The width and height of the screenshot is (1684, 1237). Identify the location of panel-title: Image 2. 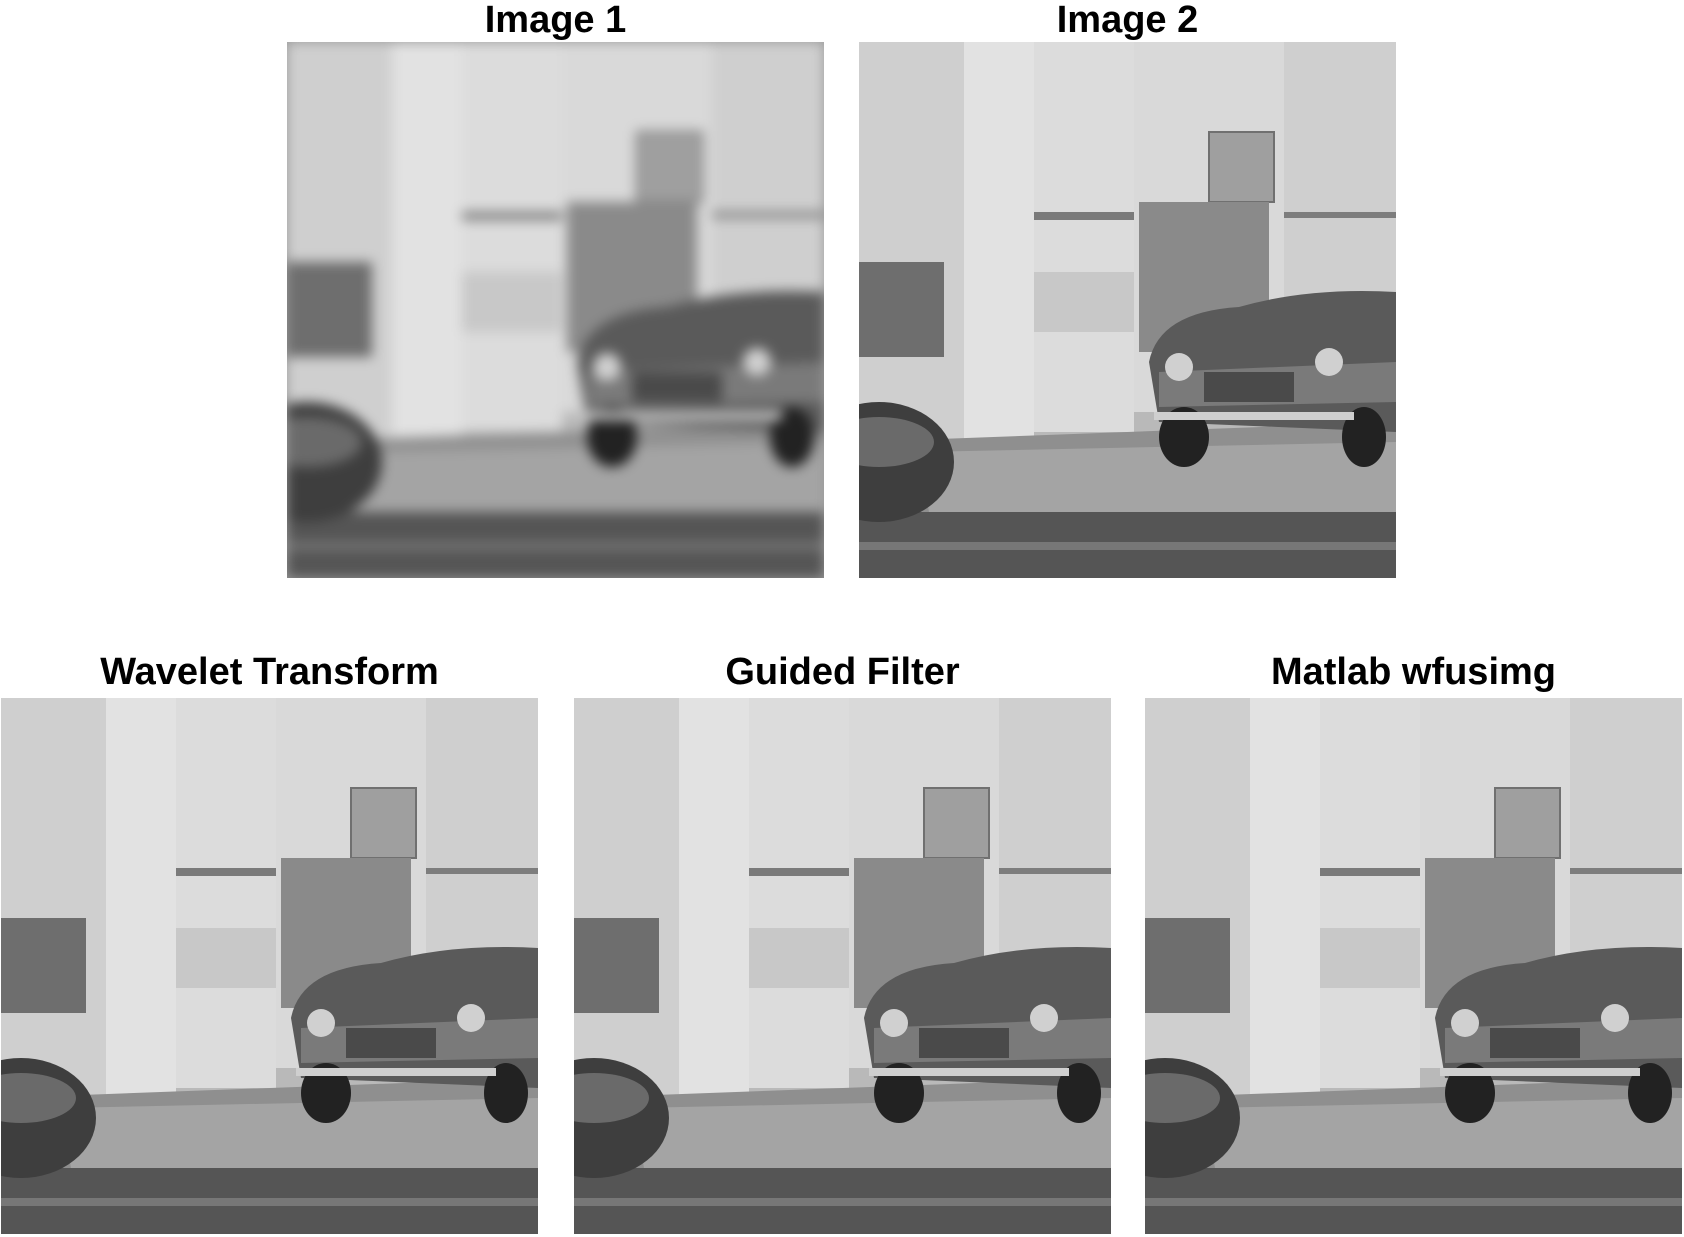
(1127, 20).